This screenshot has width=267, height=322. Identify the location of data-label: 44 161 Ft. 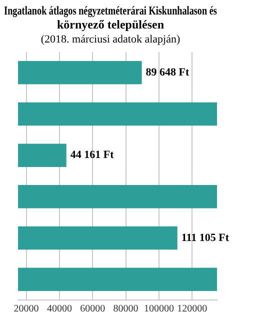
(92, 155).